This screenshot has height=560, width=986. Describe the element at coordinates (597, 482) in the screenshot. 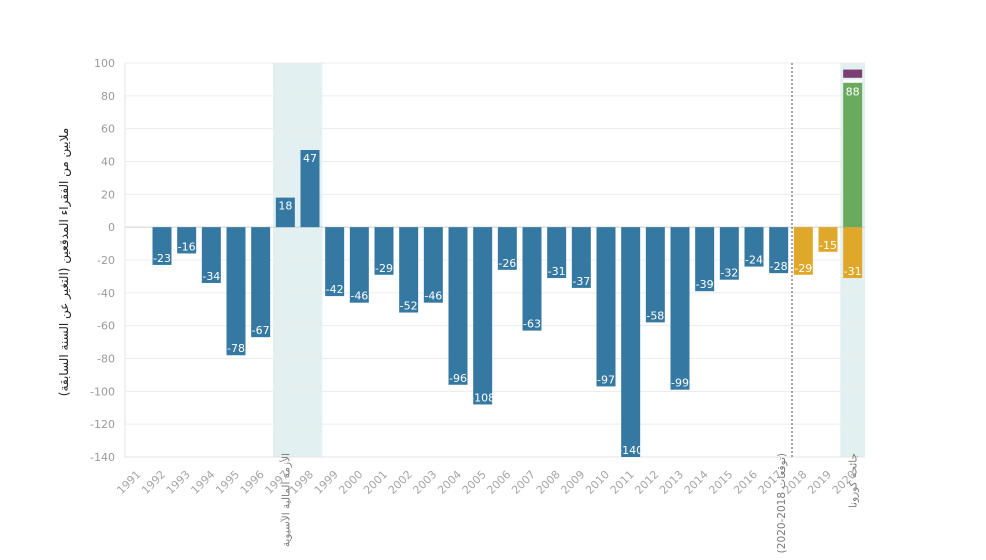

I see `x-tick-label: 2010` at that location.